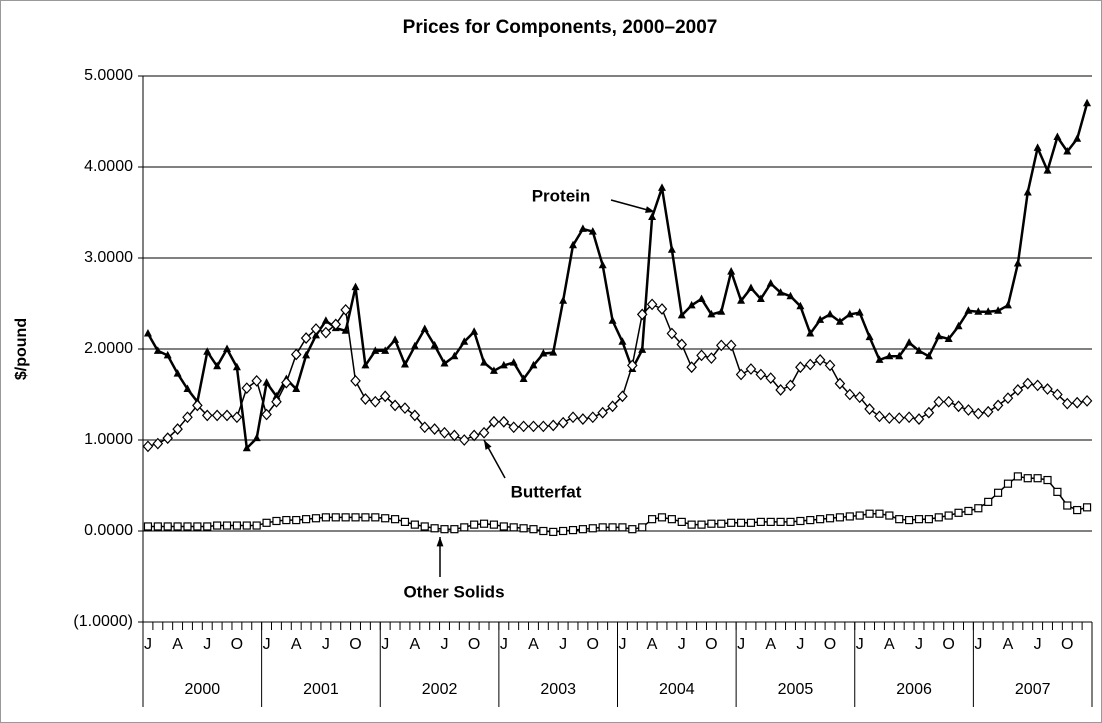  Describe the element at coordinates (21, 349) in the screenshot. I see `y-axis-label: $/pound` at that location.